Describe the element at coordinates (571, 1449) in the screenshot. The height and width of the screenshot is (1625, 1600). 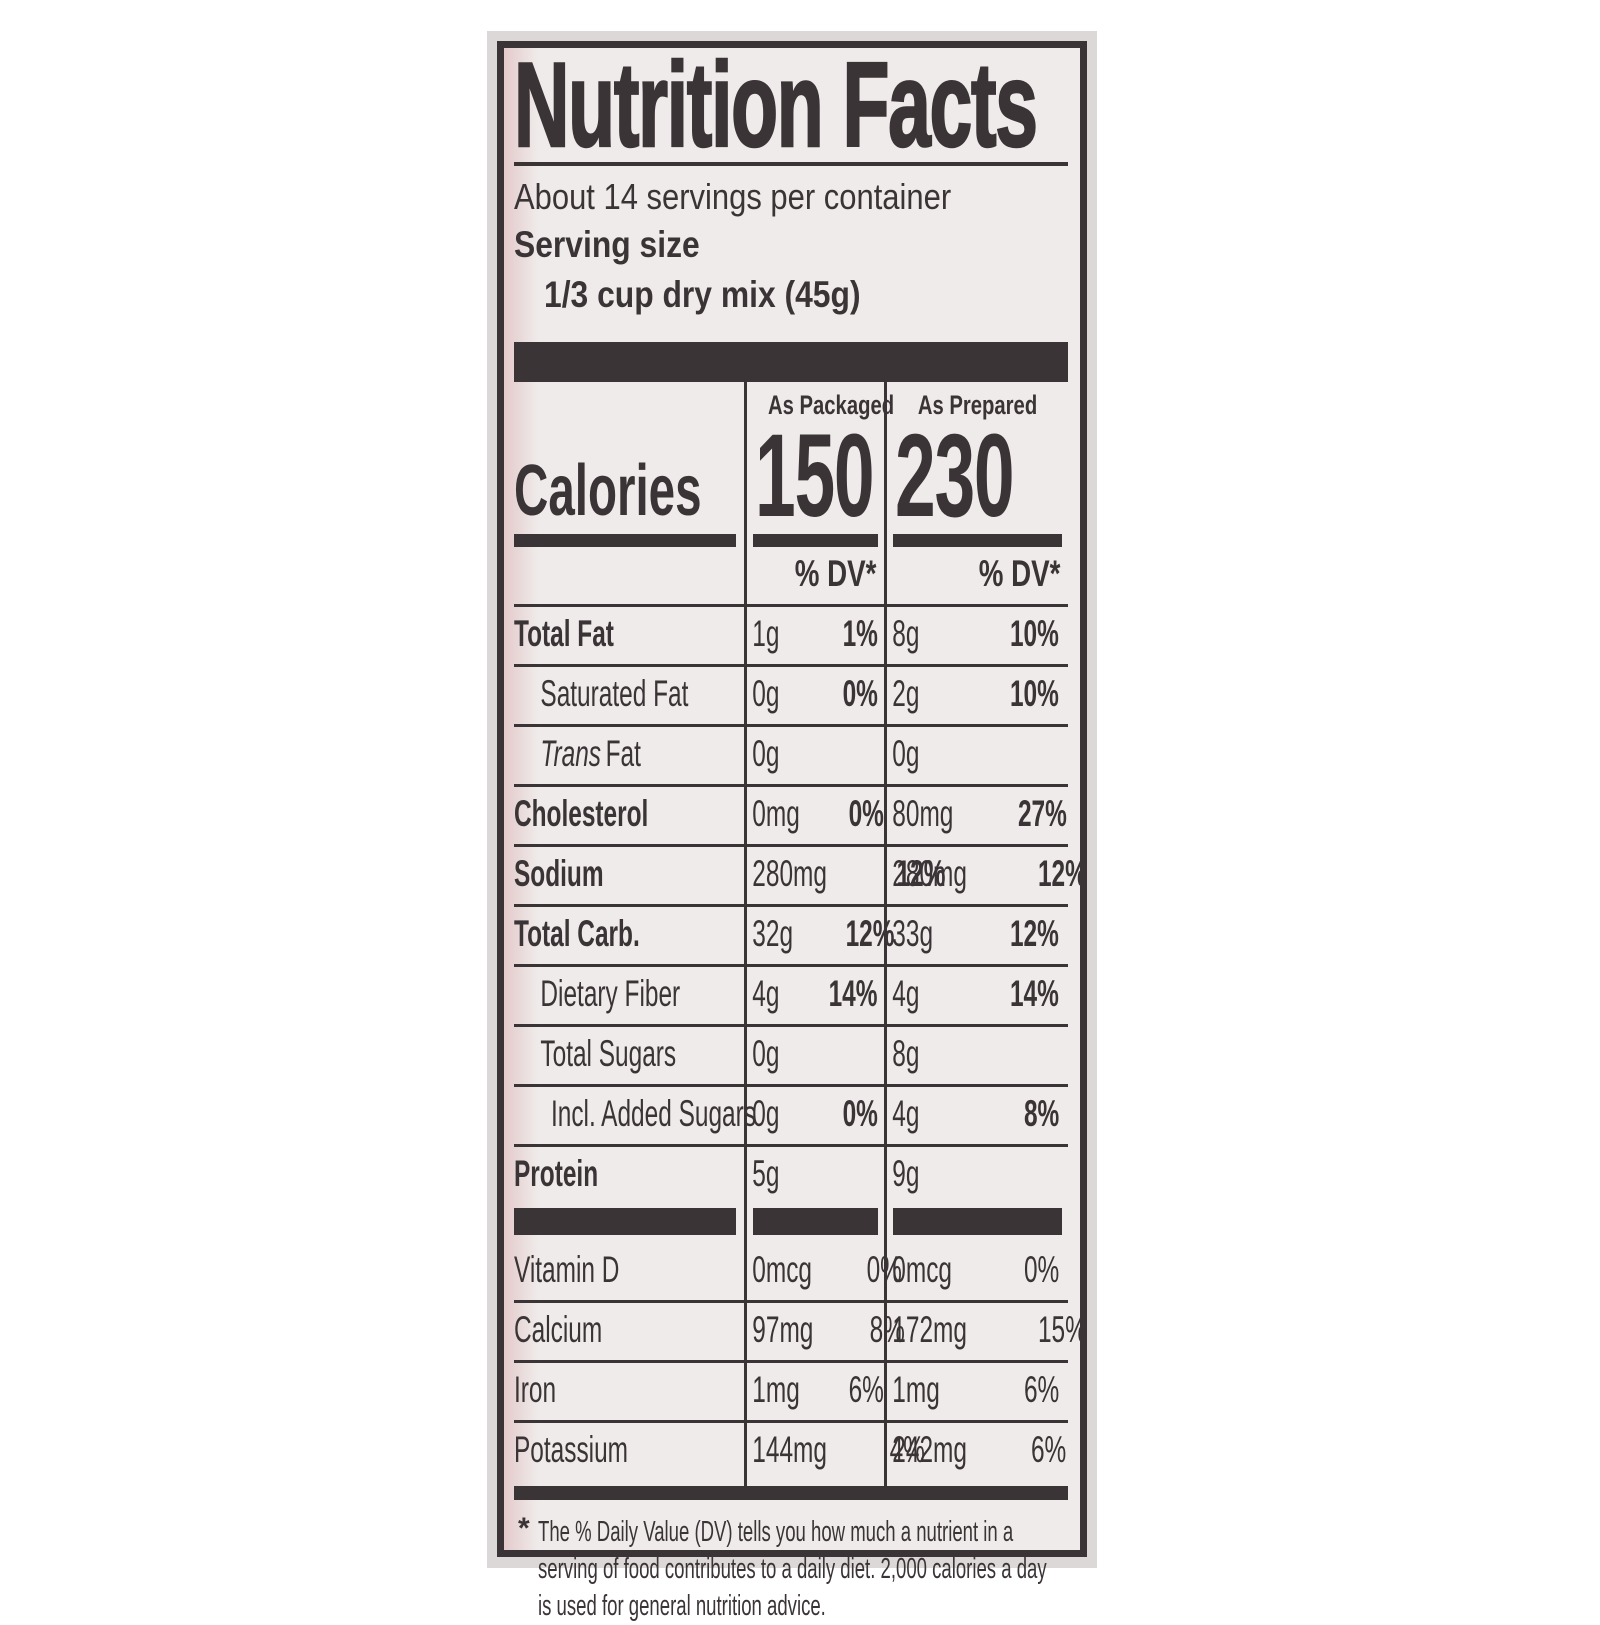
I see `nutrient-name: Potassium` at that location.